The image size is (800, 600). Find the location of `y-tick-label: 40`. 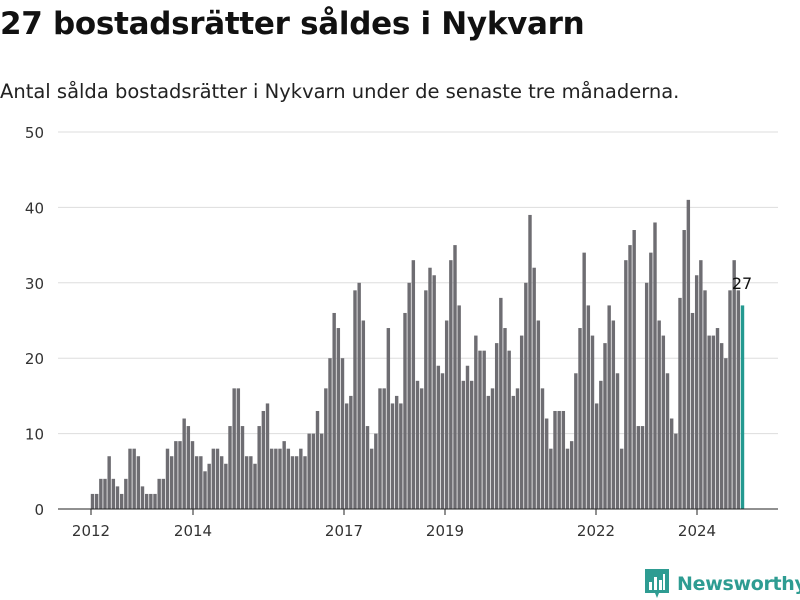

y-tick-label: 40 is located at coordinates (34, 208).